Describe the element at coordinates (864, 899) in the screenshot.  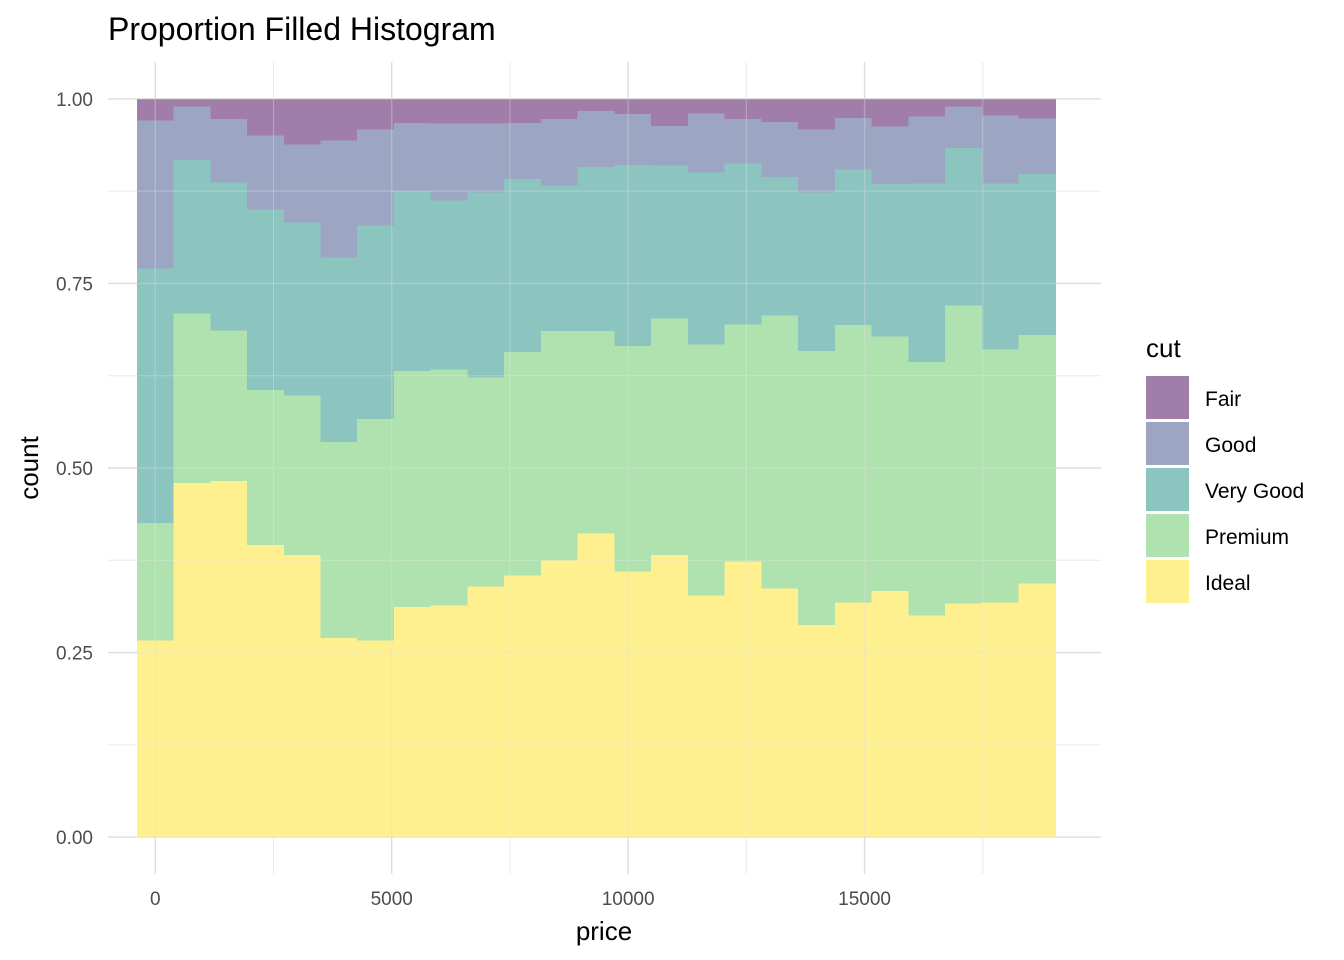
I see `x-tick-label: 15000` at that location.